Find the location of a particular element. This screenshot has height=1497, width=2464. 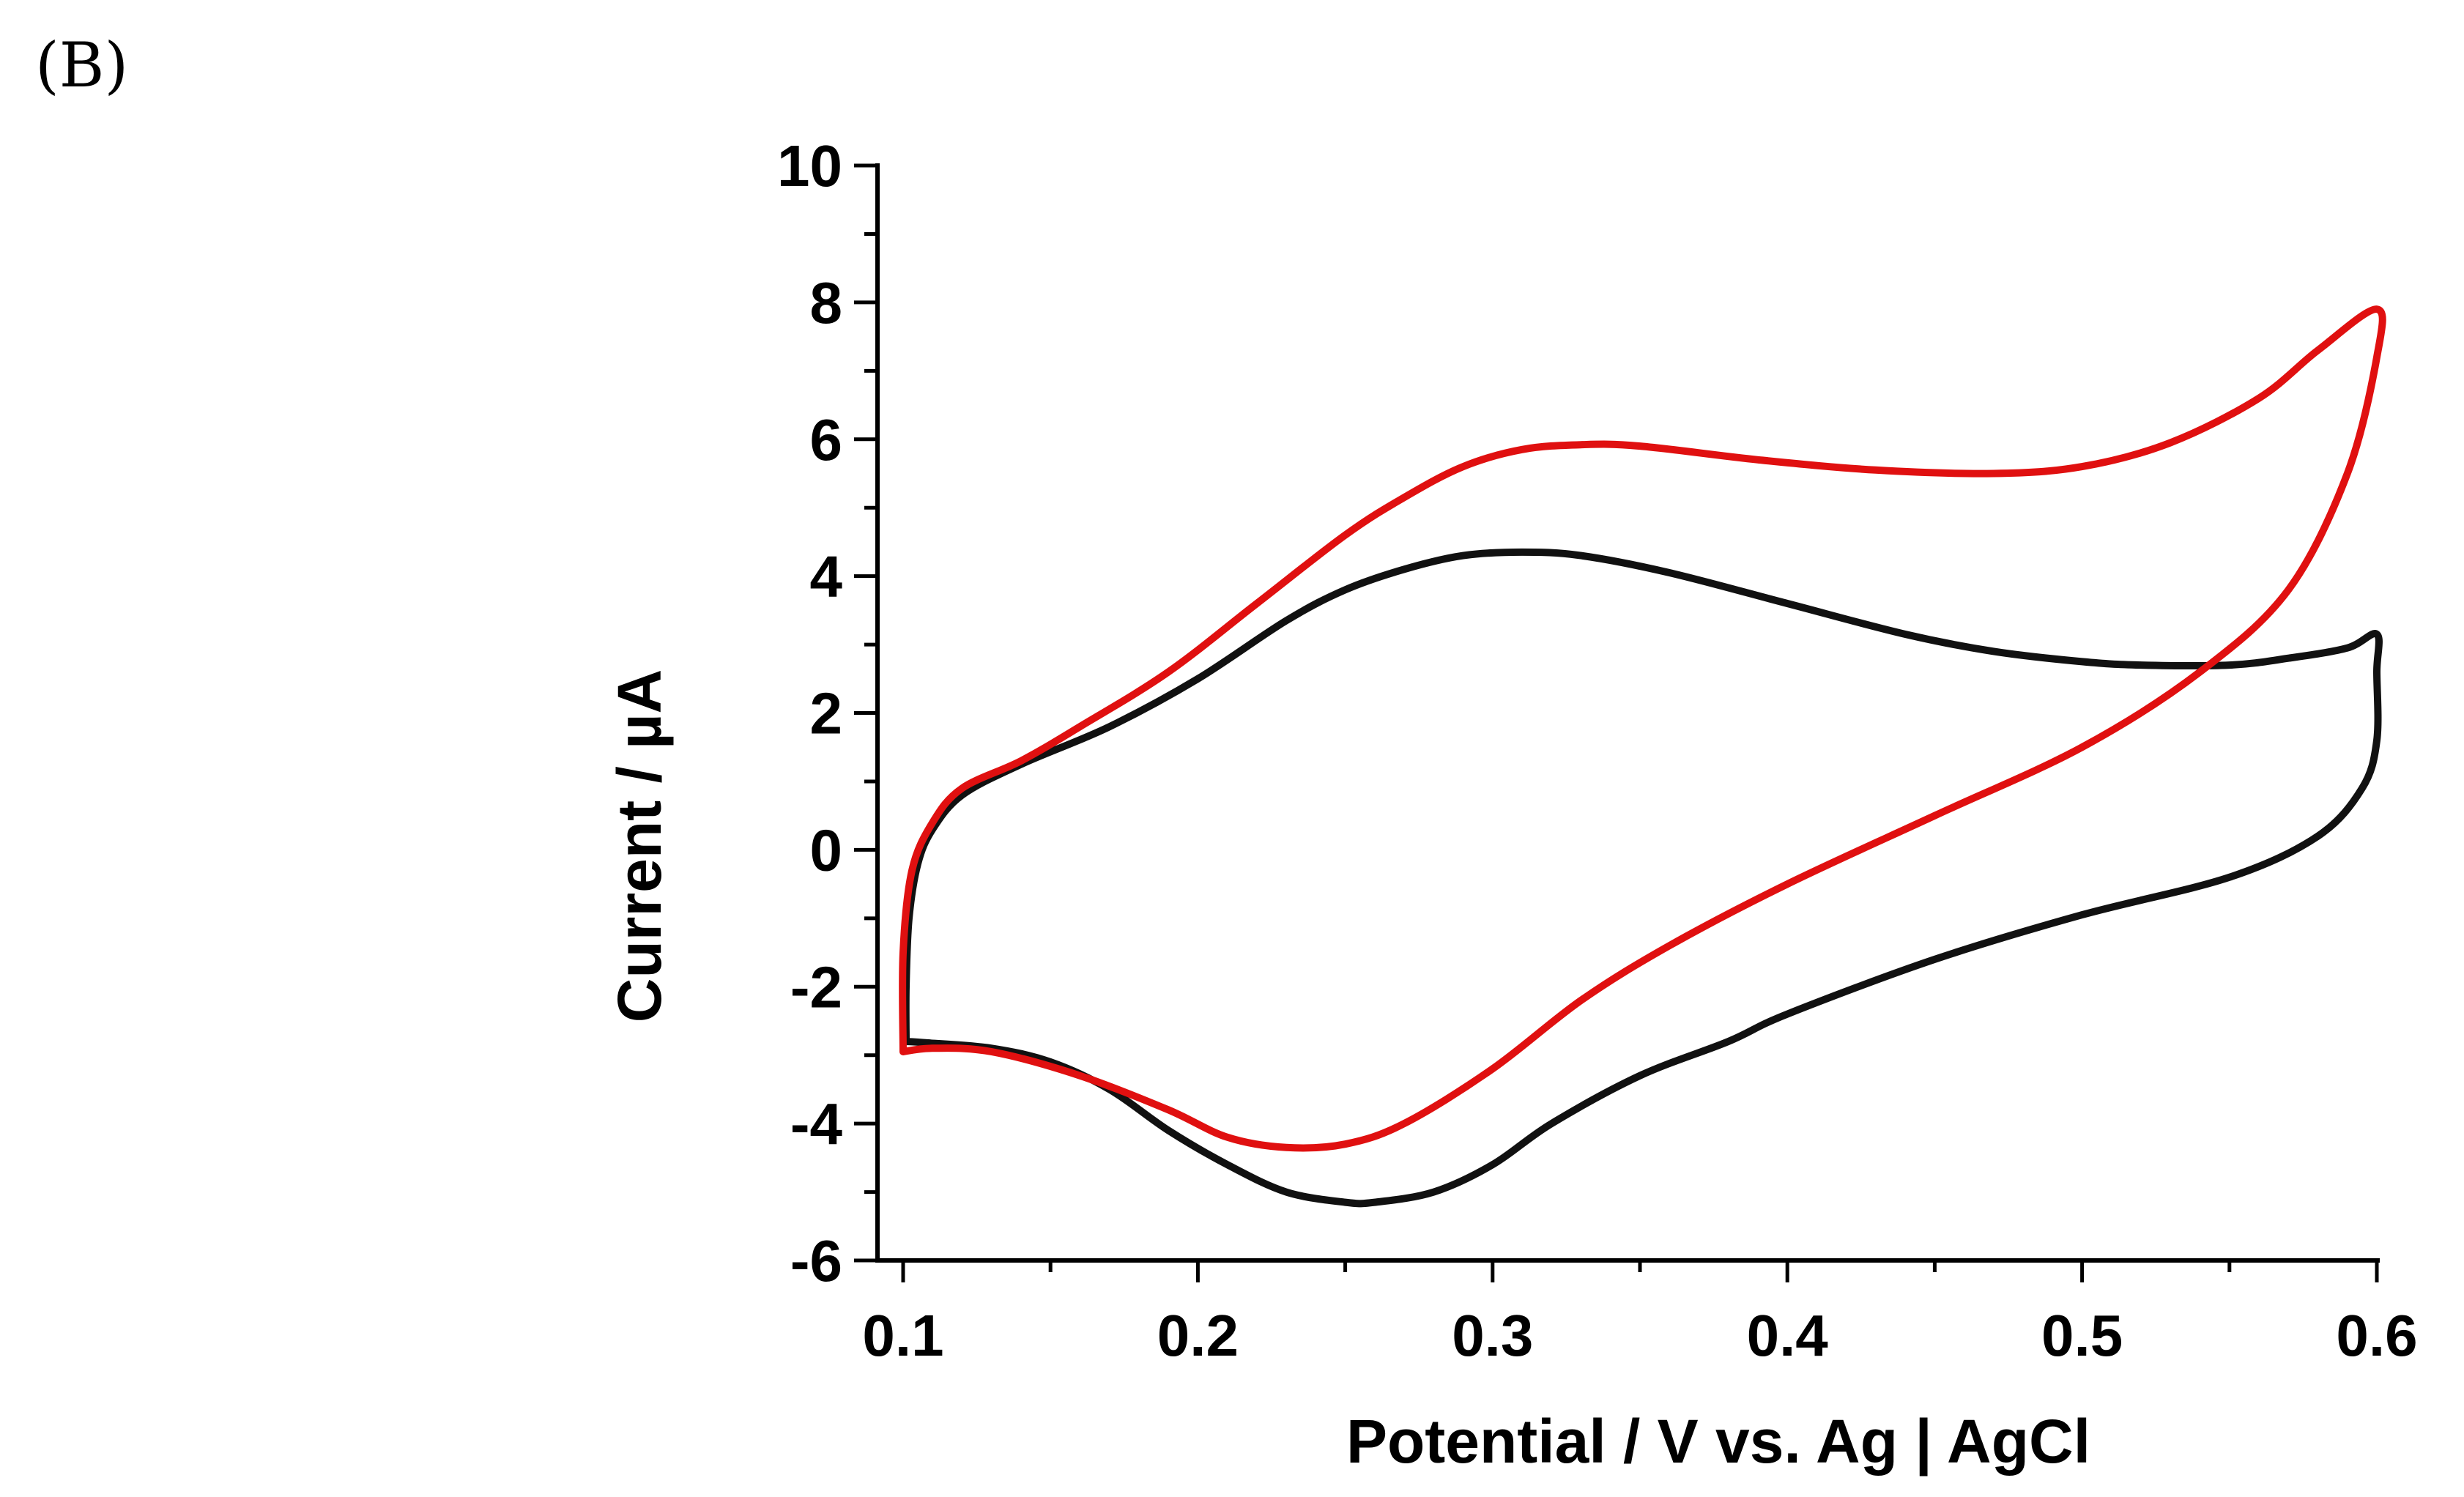

x-tick-label: 0.5 is located at coordinates (2082, 1335).